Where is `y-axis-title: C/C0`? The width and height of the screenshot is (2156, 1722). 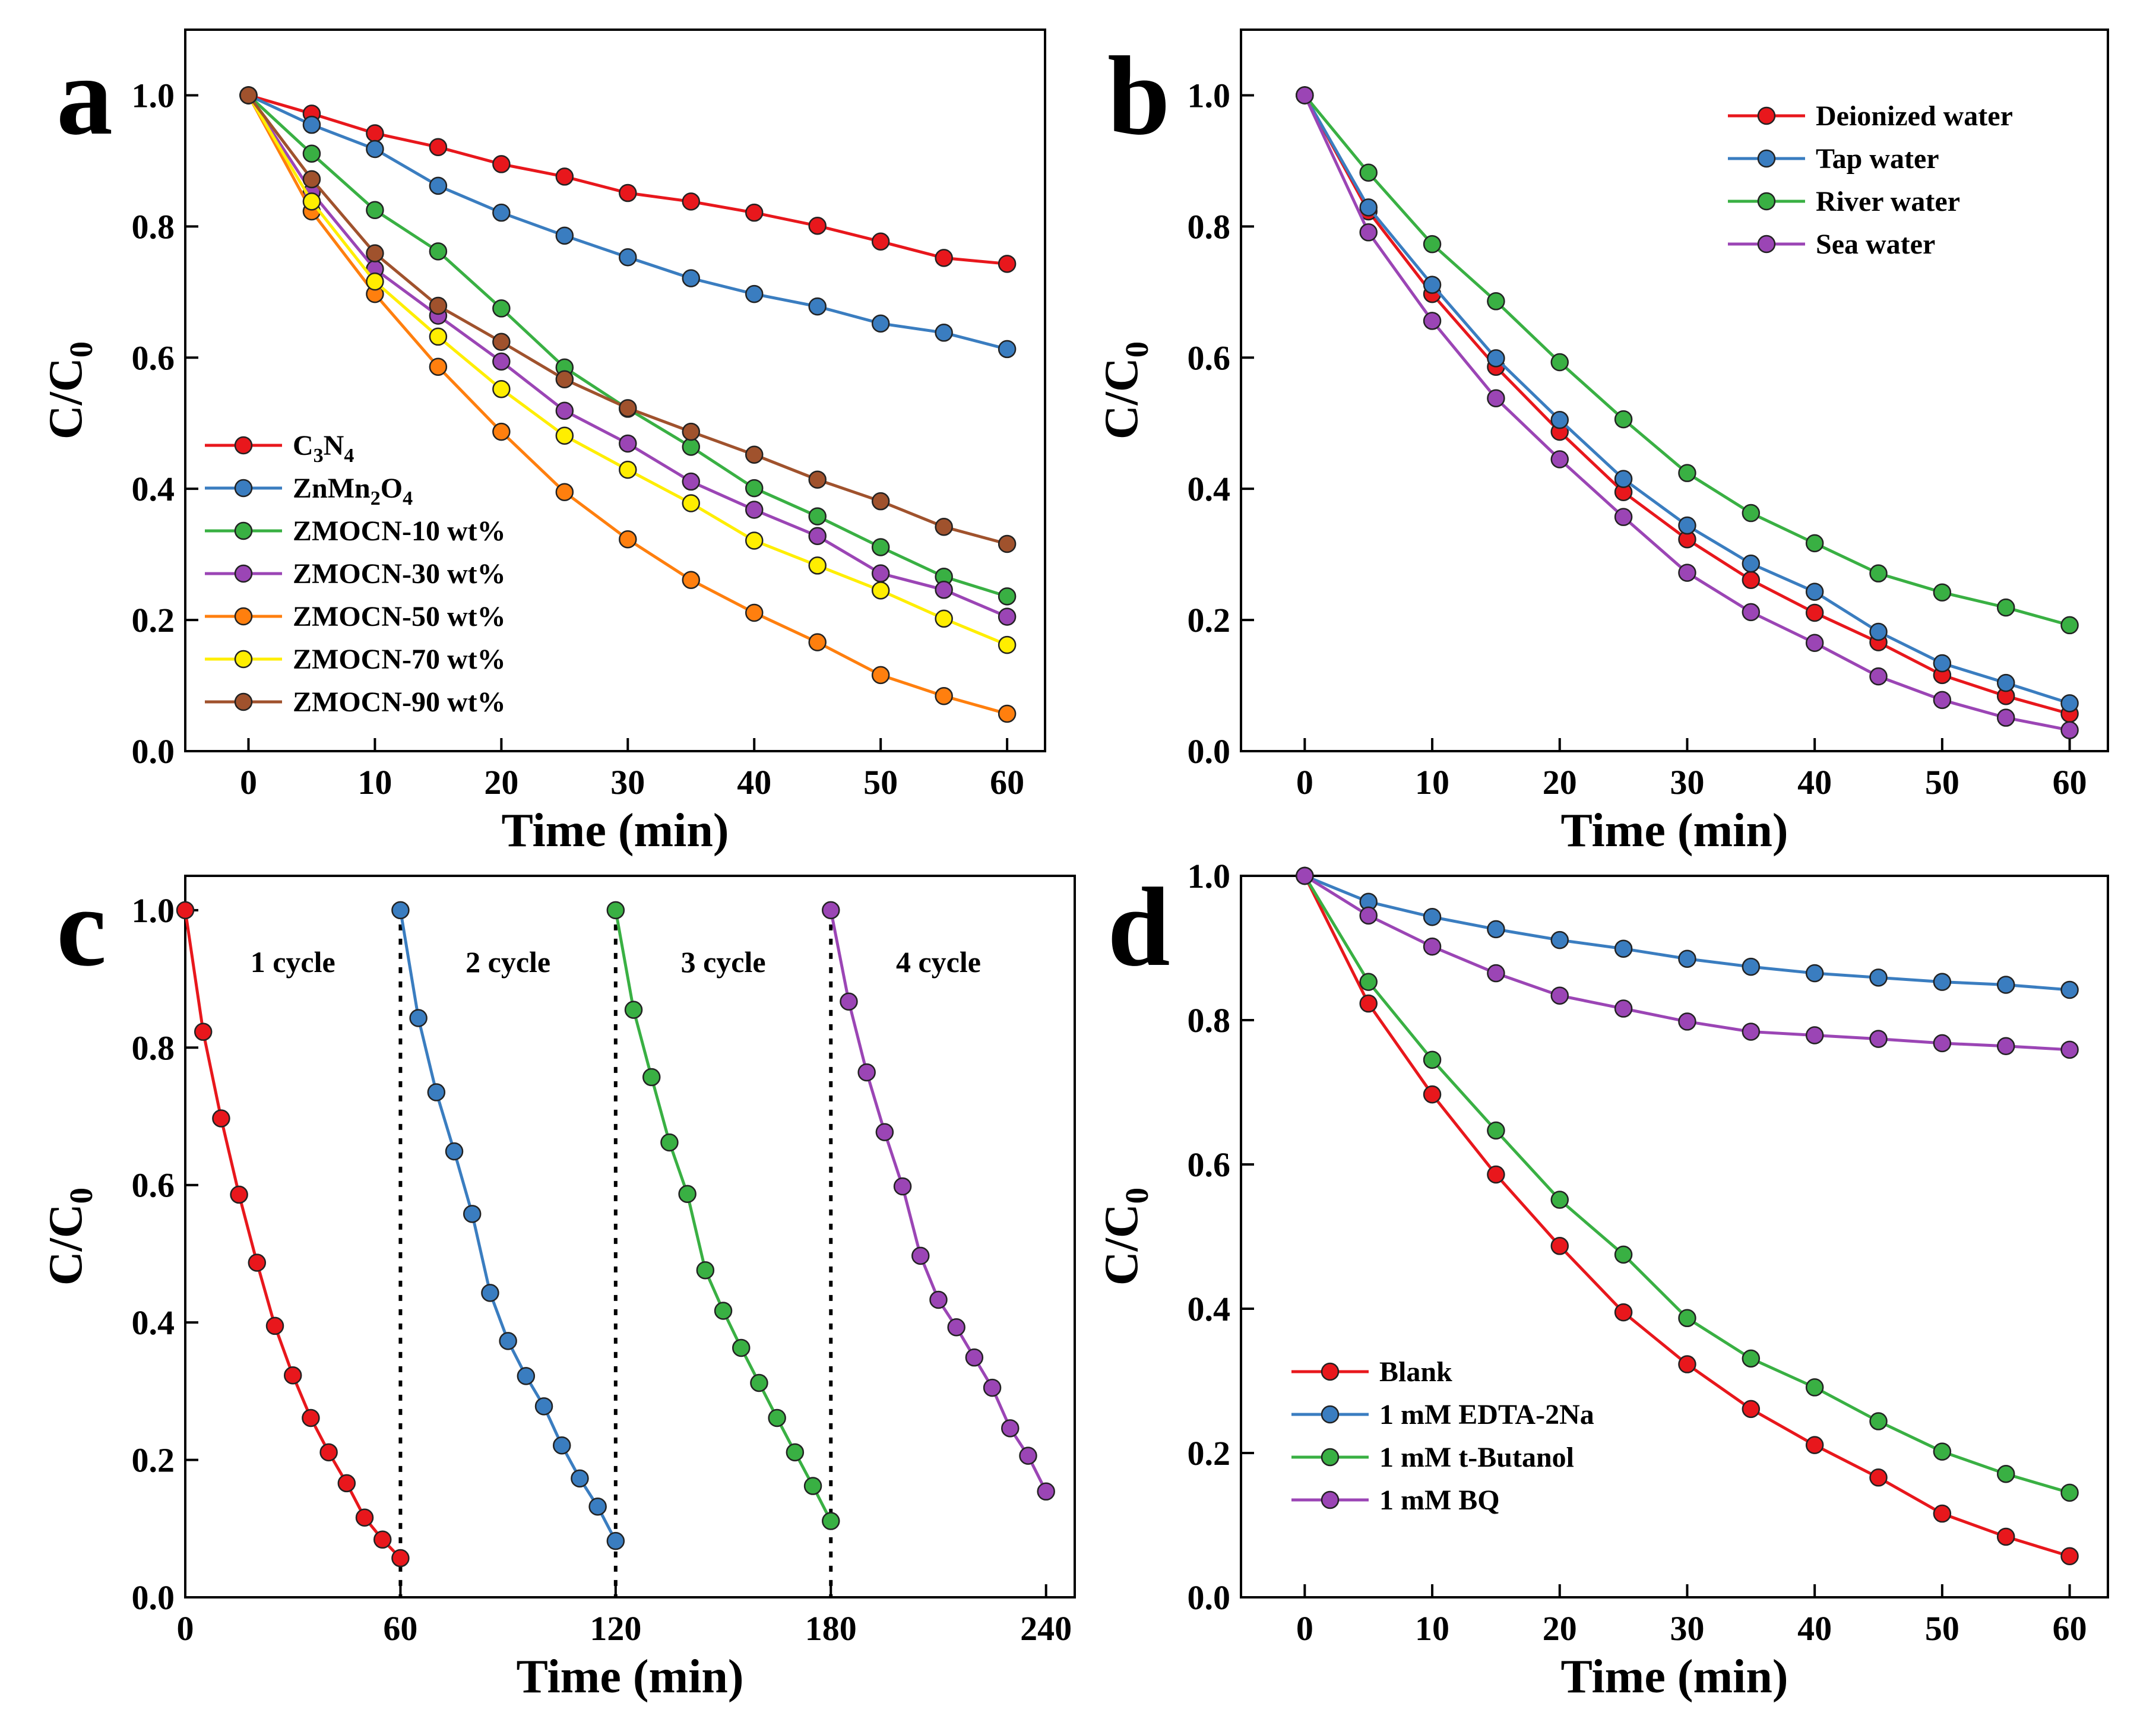 y-axis-title: C/C0 is located at coordinates (1125, 1237).